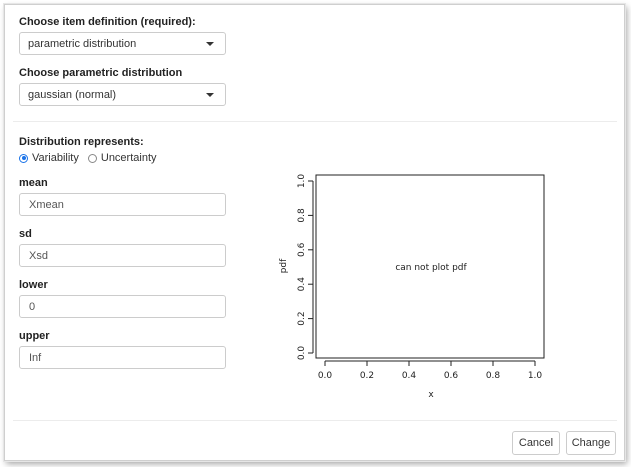  I want to click on radio-uncertainty: Uncertainty, so click(122, 158).